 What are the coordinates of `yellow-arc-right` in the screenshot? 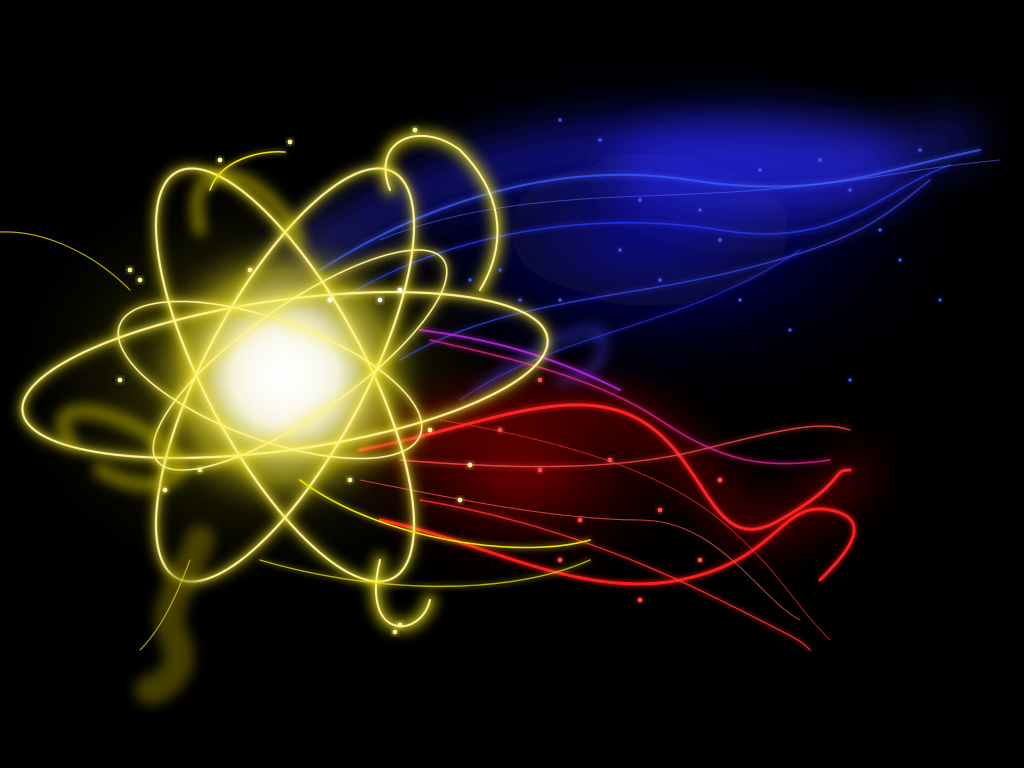 It's located at (445, 514).